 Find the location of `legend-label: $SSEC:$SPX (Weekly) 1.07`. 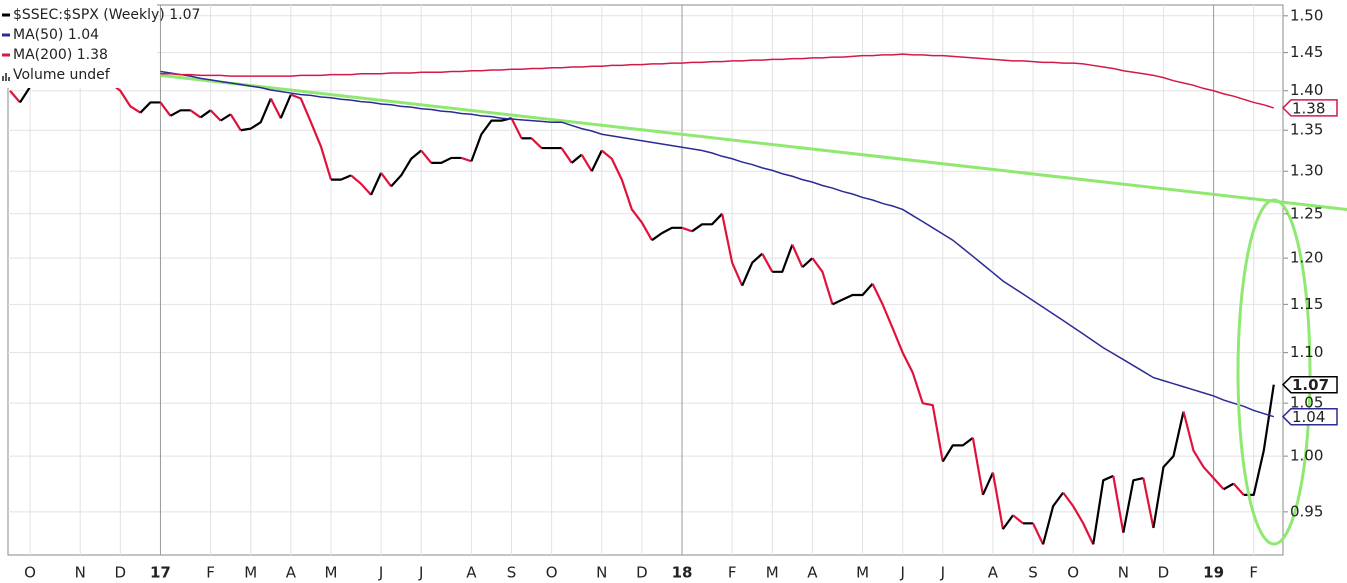

legend-label: $SSEC:$SPX (Weekly) 1.07 is located at coordinates (106, 15).